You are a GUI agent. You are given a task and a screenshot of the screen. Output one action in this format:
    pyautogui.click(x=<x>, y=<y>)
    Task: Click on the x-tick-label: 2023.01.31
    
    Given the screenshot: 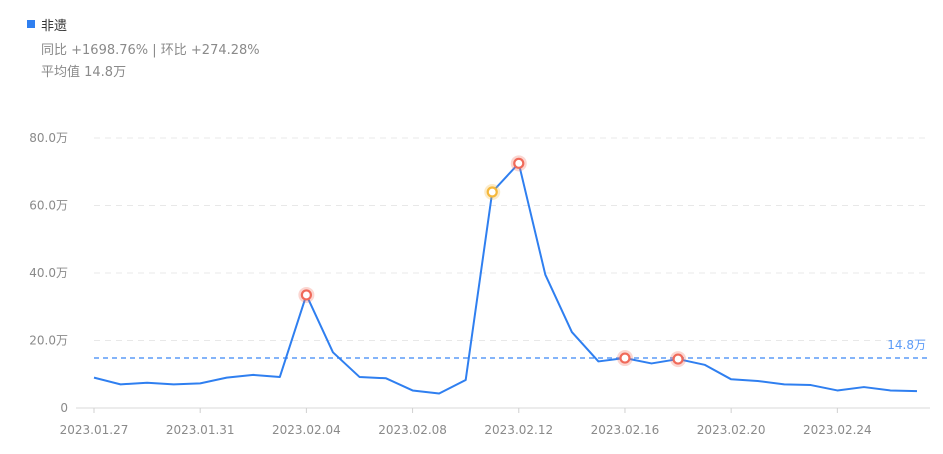 What is the action you would take?
    pyautogui.click(x=200, y=430)
    